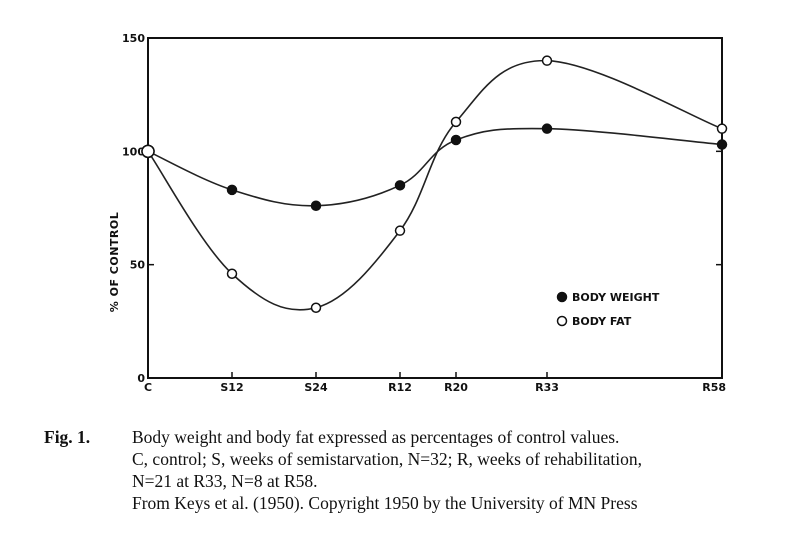  I want to click on legend-label-body-weight: BODY WEIGHT, so click(616, 297).